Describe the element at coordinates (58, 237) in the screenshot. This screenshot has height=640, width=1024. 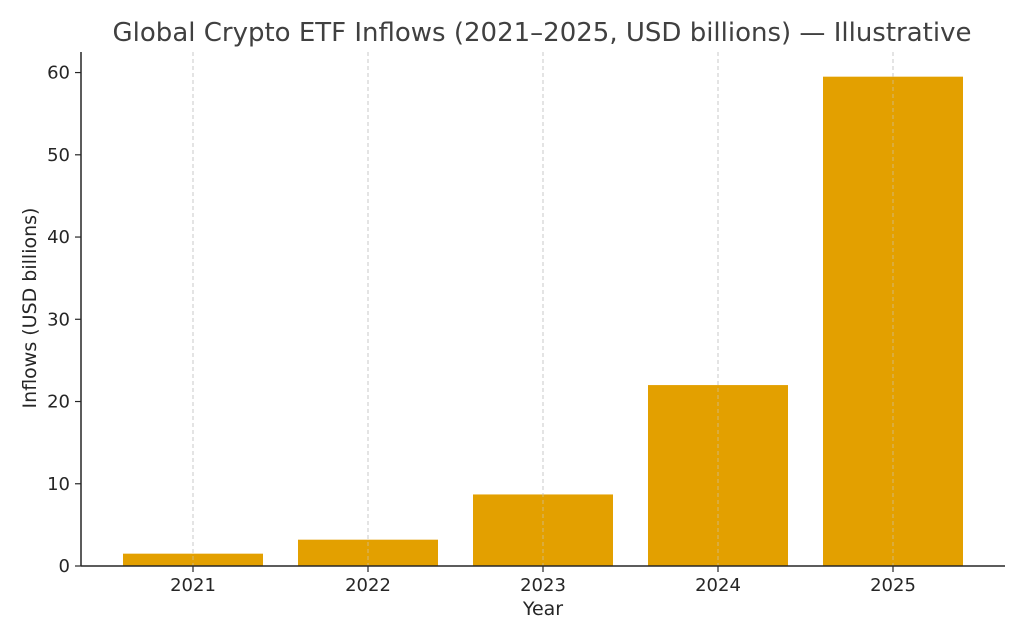
I see `y-tick-label: 40` at that location.